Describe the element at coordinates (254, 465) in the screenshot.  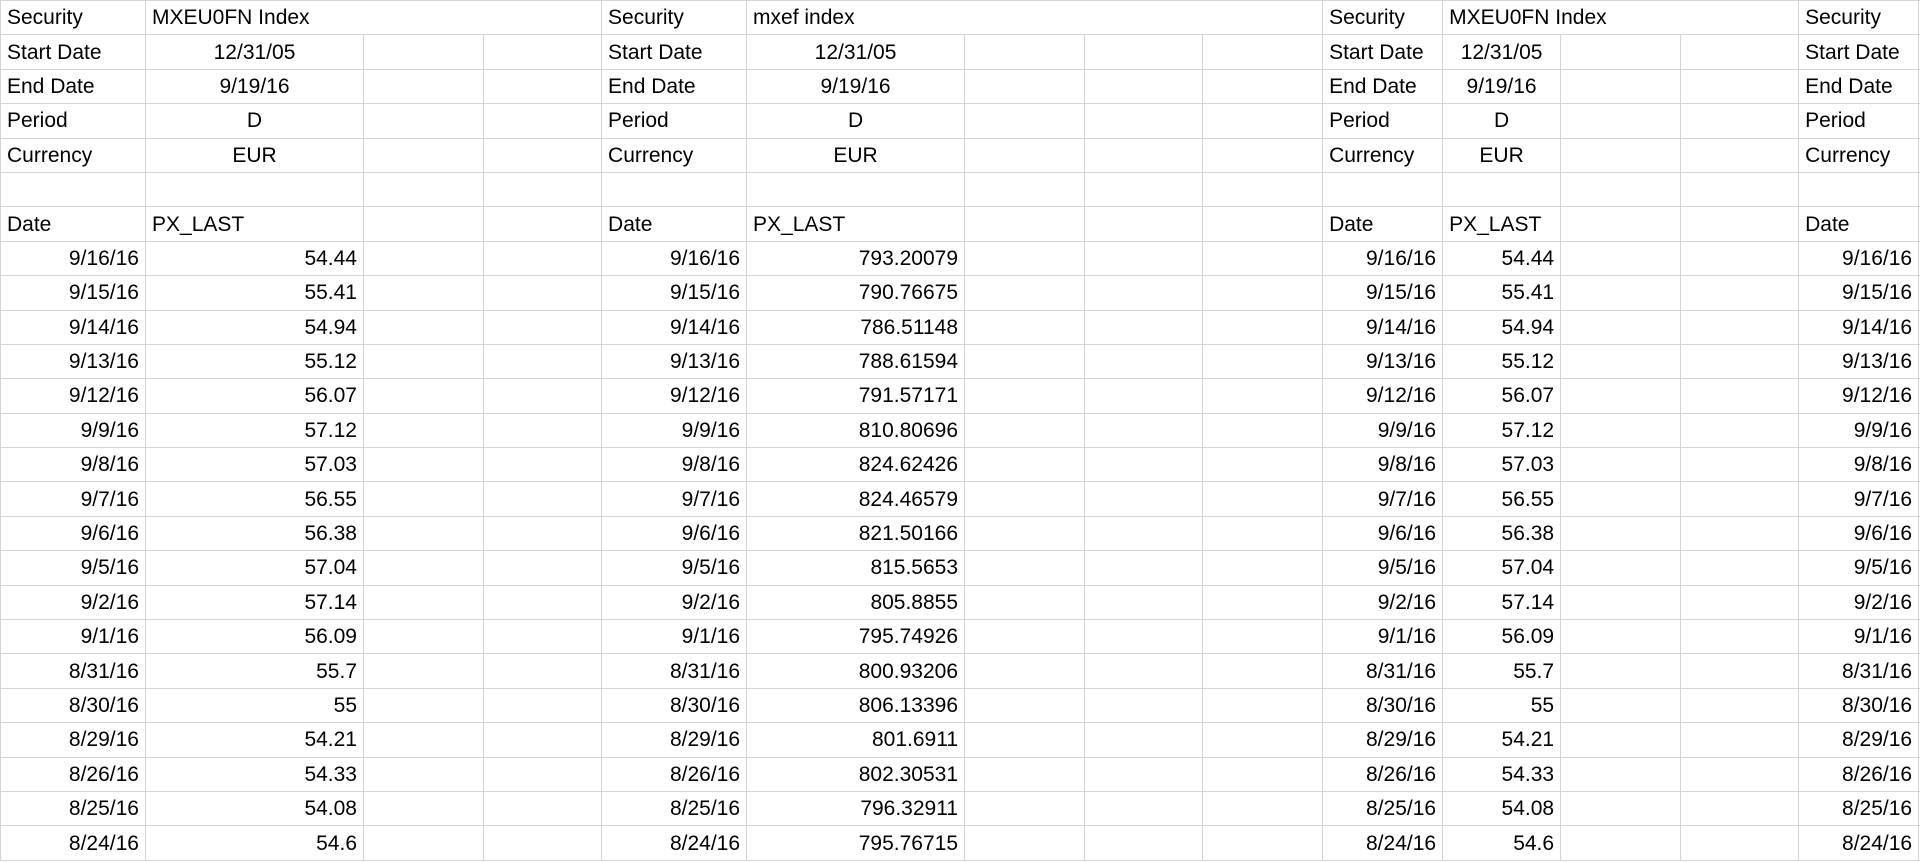
I see `px-last-cell: 57.03` at that location.